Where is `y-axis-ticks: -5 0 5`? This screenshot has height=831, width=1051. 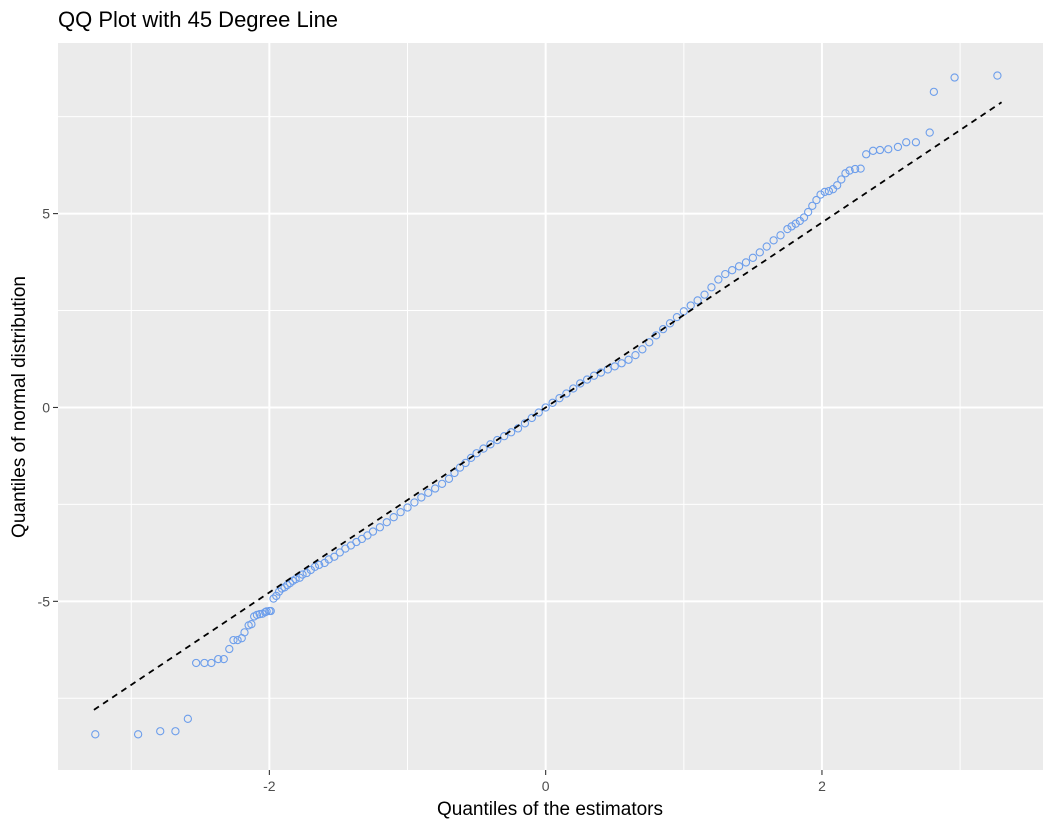
y-axis-ticks: -5 0 5 is located at coordinates (48, 407).